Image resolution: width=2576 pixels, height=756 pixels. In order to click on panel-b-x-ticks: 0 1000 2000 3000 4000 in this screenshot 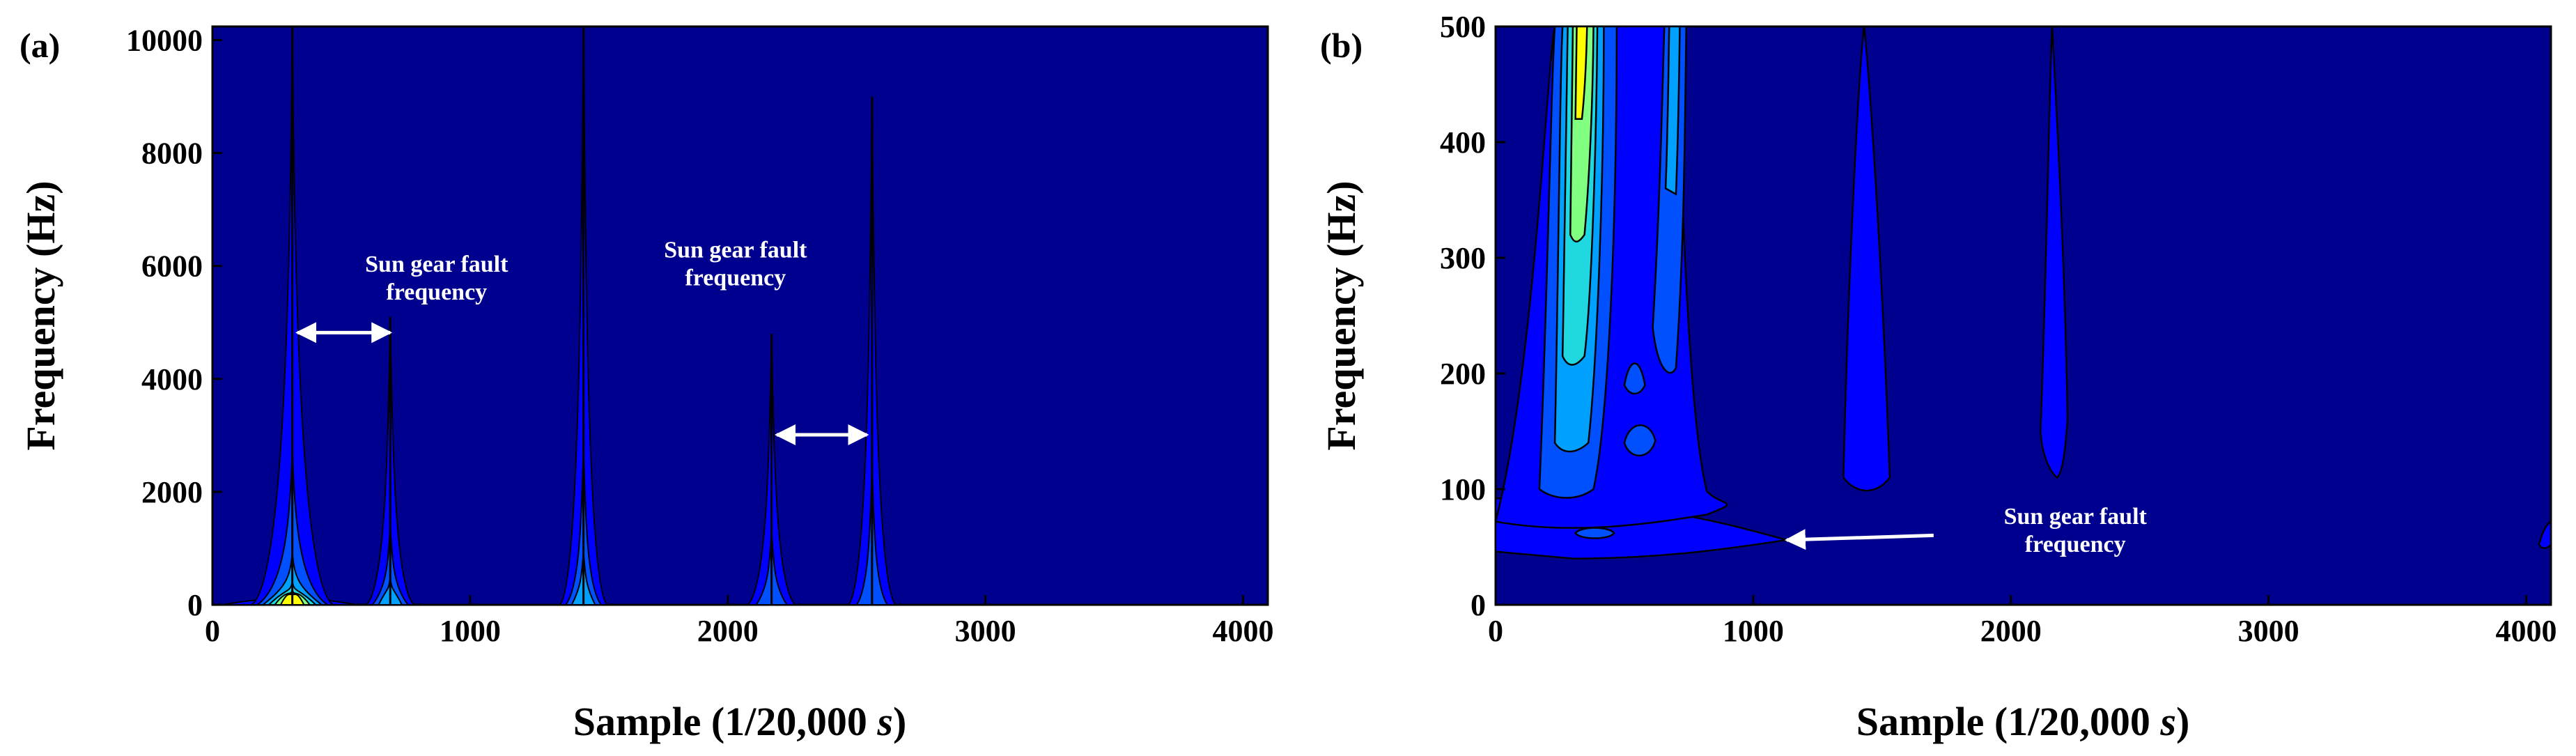, I will do `click(2022, 621)`.